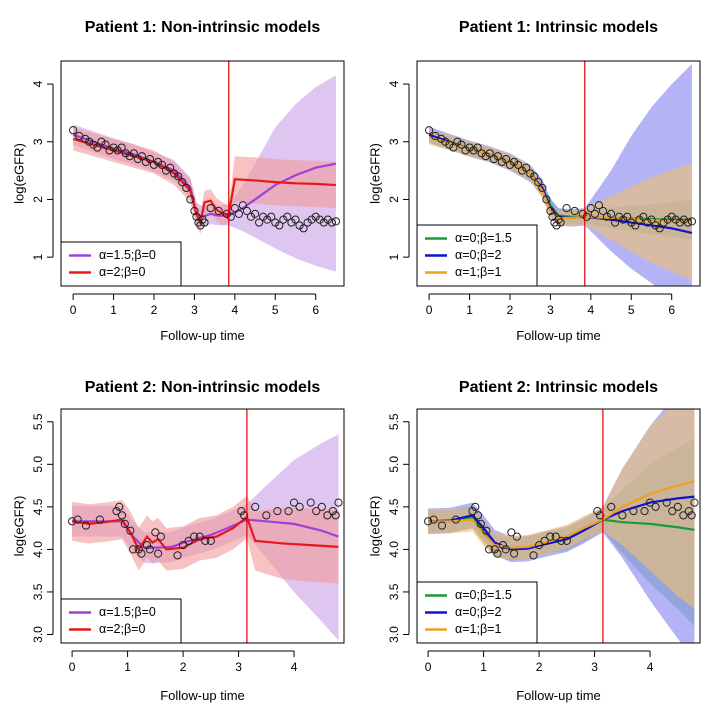 Image resolution: width=714 pixels, height=714 pixels. What do you see at coordinates (394, 506) in the screenshot?
I see `y-tick-label: 4.5` at bounding box center [394, 506].